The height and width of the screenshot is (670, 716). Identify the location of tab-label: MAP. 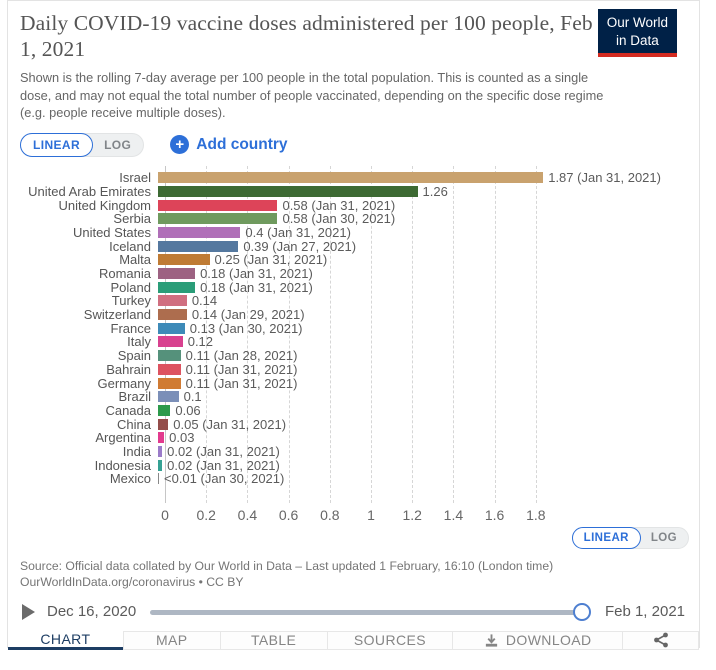
(171, 640).